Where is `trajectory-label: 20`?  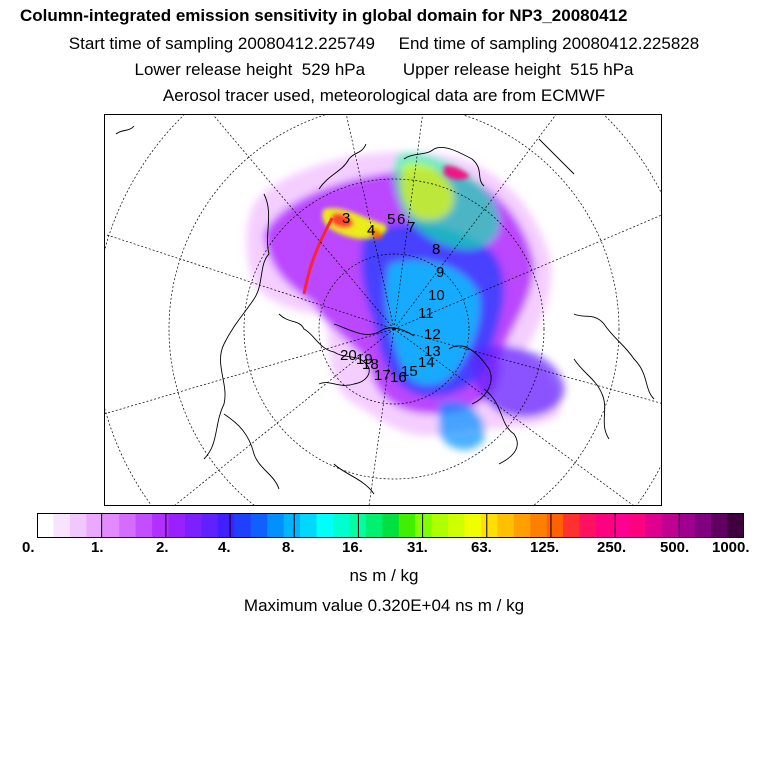 trajectory-label: 20 is located at coordinates (348, 355).